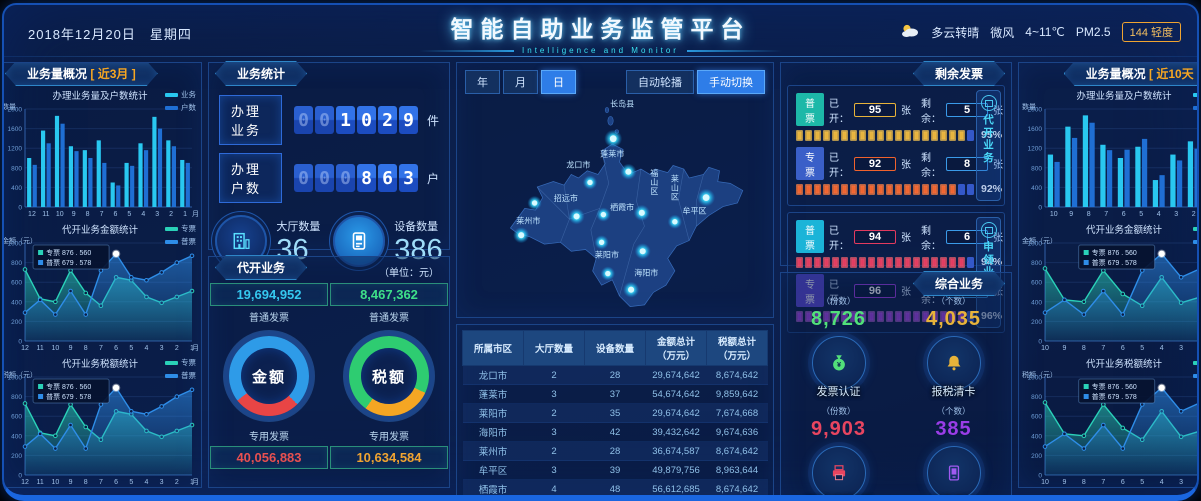 This screenshot has width=1201, height=501. Describe the element at coordinates (953, 301) in the screenshot. I see `composite-unit-label: （个数）` at that location.